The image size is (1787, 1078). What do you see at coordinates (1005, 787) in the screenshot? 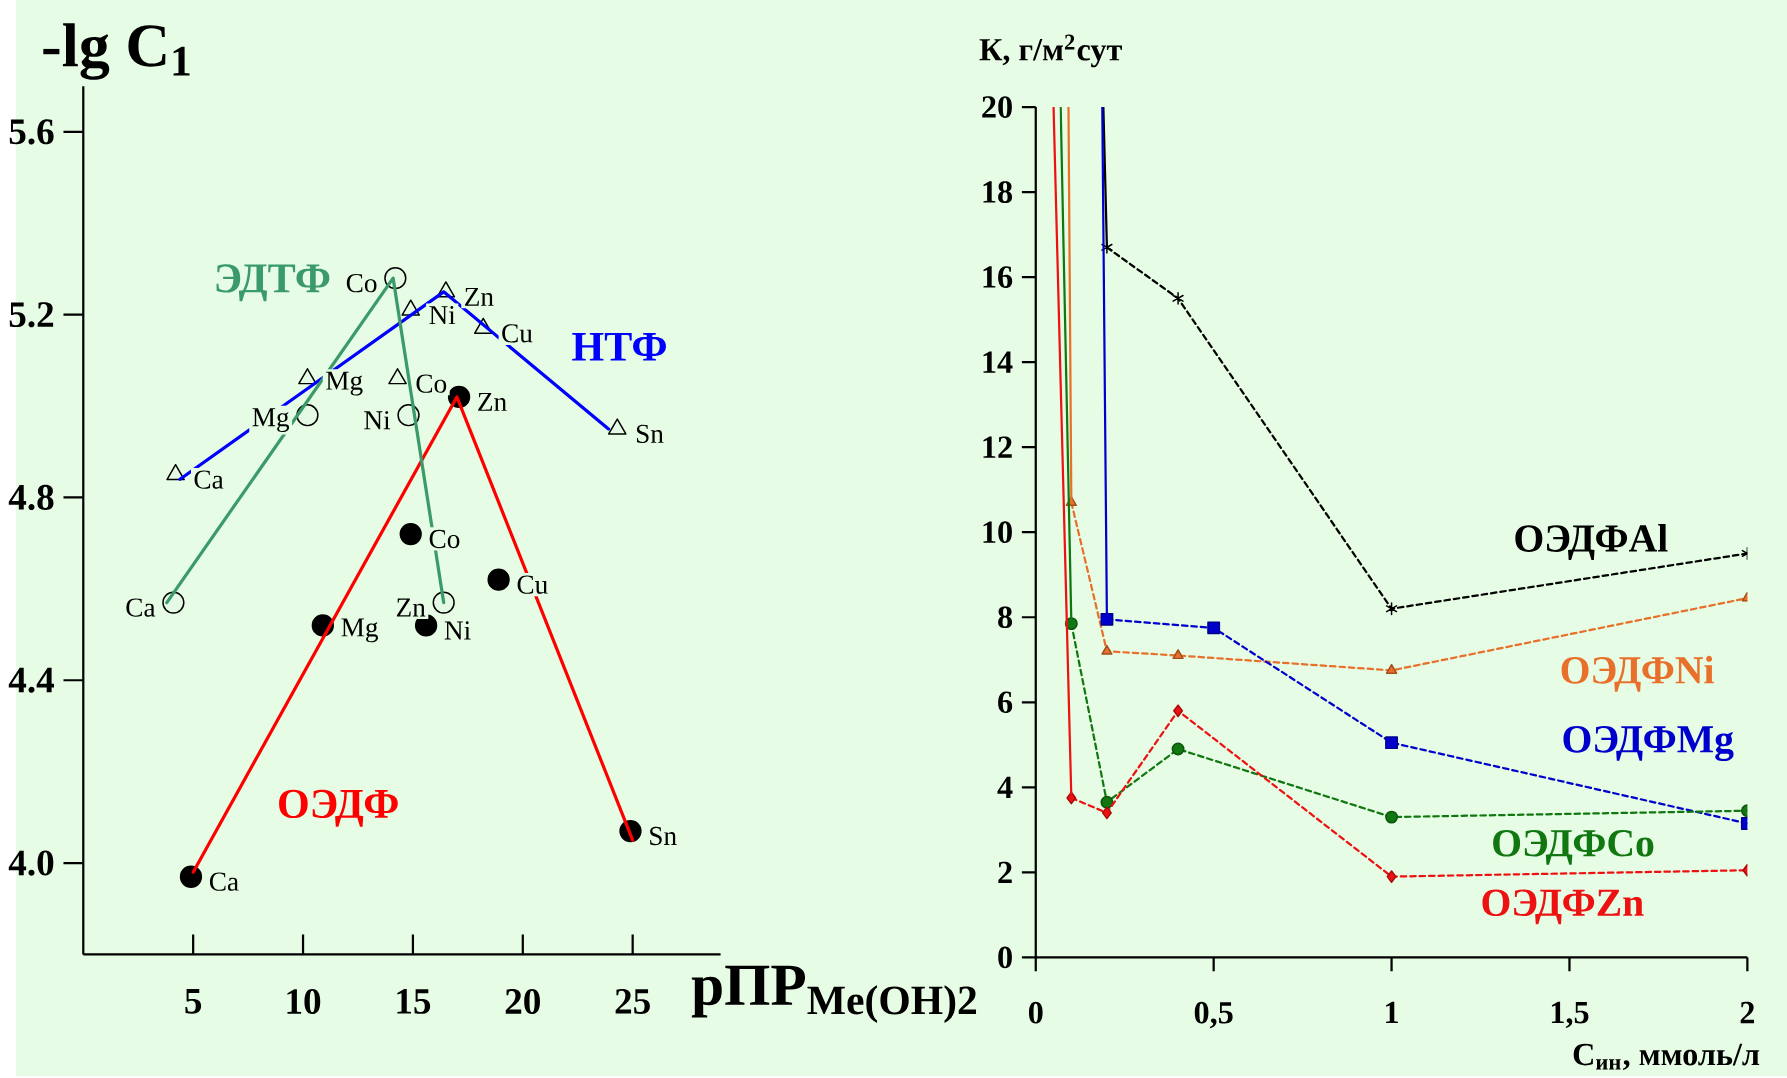
I see `y-tick-label: 4` at bounding box center [1005, 787].